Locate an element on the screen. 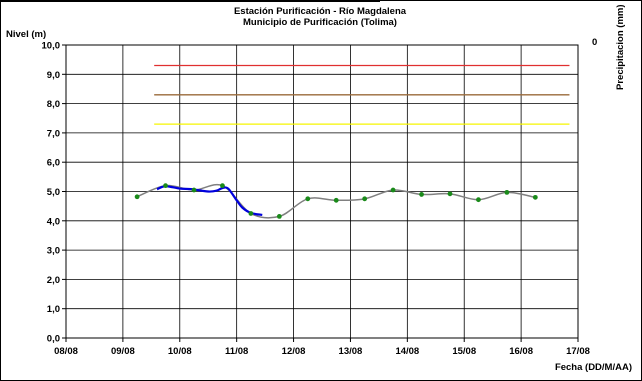 This screenshot has height=381, width=642. y-tick-label: 3,0 is located at coordinates (53, 251).